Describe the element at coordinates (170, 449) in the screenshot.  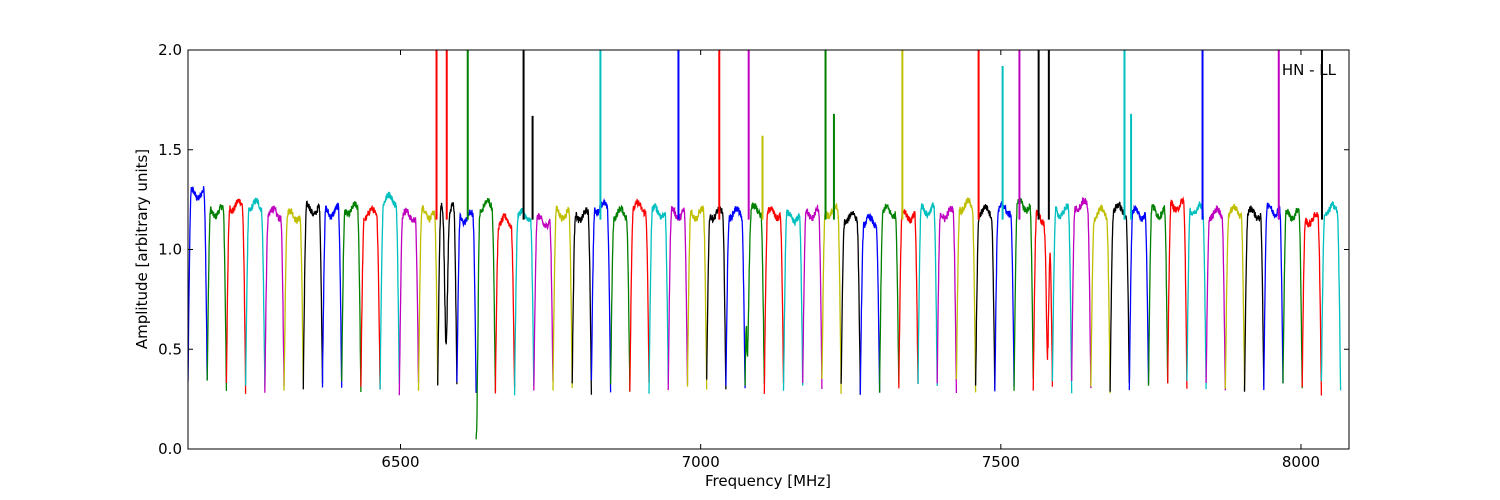
I see `y-tick-label: 0.0` at that location.